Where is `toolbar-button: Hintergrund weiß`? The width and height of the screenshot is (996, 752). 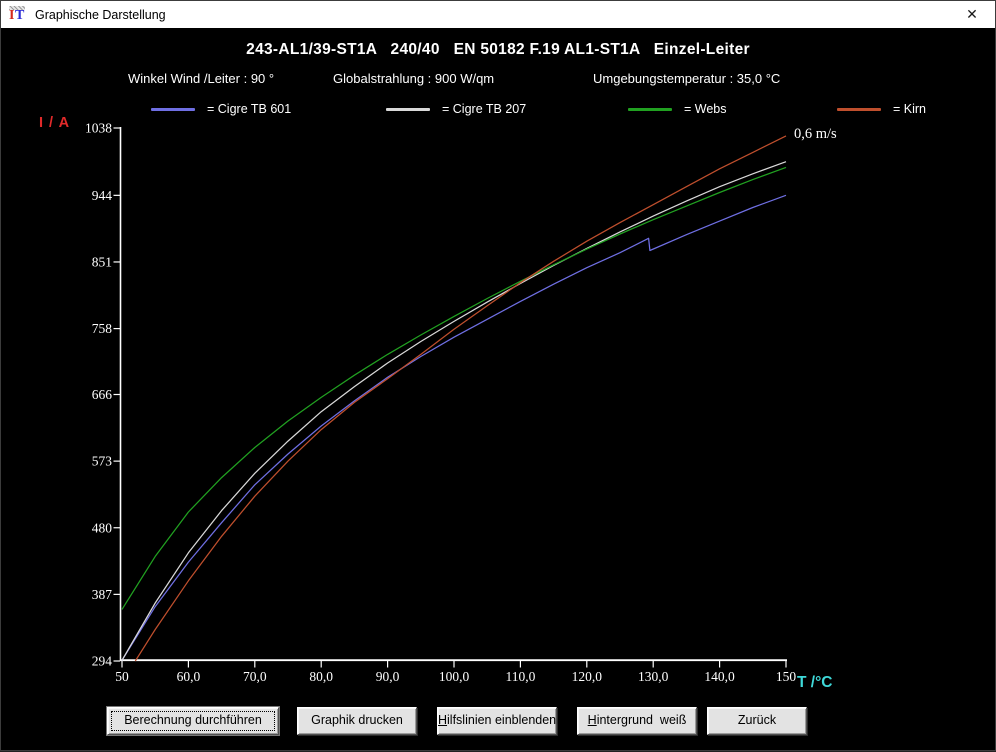 toolbar-button: Hintergrund weiß is located at coordinates (637, 721).